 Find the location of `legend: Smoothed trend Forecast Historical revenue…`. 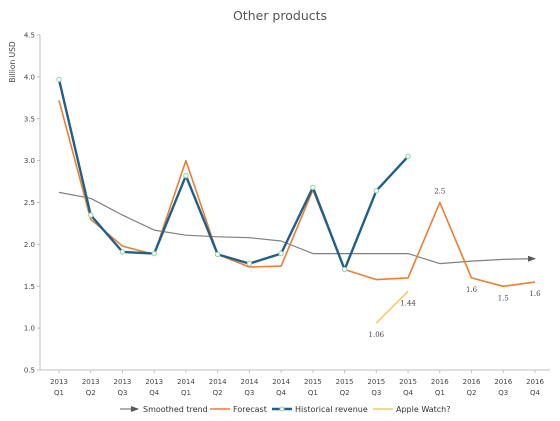

legend: Smoothed trend Forecast Historical revenue… is located at coordinates (285, 409).